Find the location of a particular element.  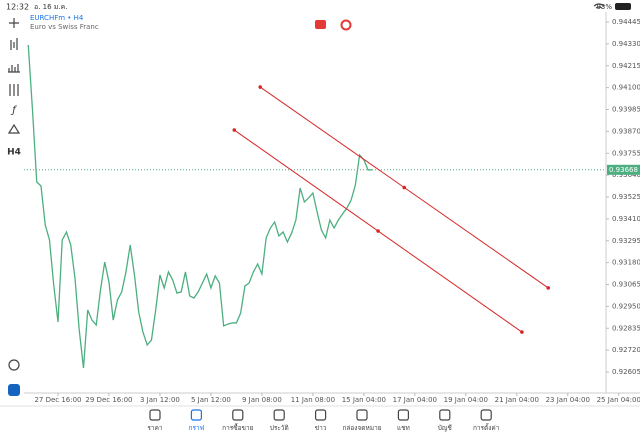

nav-item: การตั้งค่า is located at coordinates (486, 420).